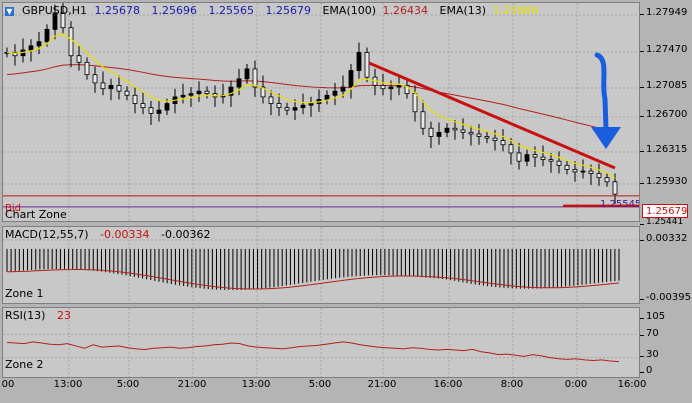 Image resolution: width=692 pixels, height=403 pixels. Describe the element at coordinates (13, 208) in the screenshot. I see `bid-label: Bid` at that location.